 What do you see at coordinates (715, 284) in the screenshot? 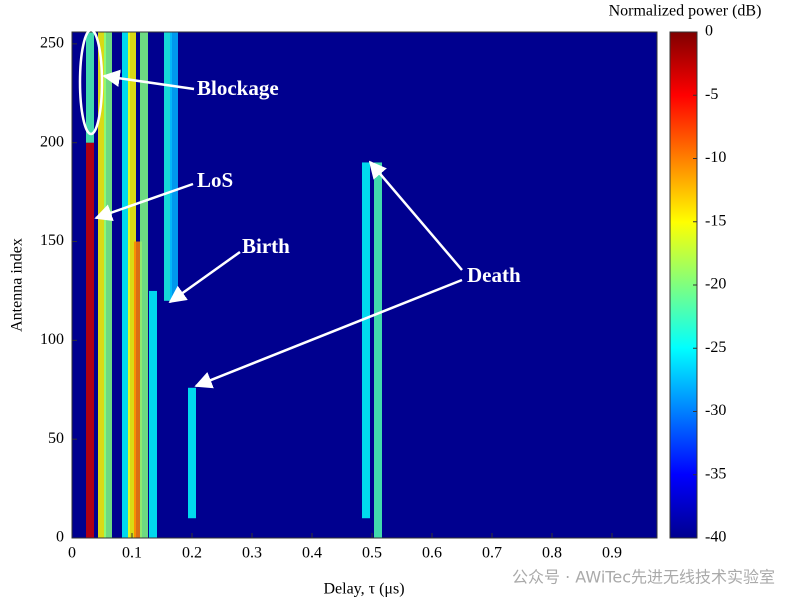
I see `colorbar-tick-label: -20` at bounding box center [715, 284].